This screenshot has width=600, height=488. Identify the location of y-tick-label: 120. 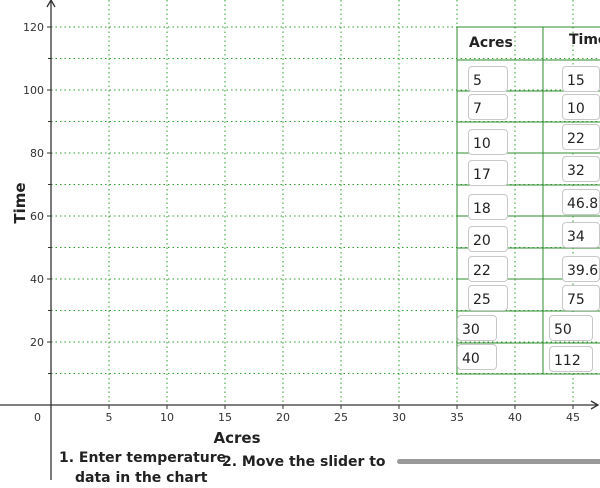
(33, 27).